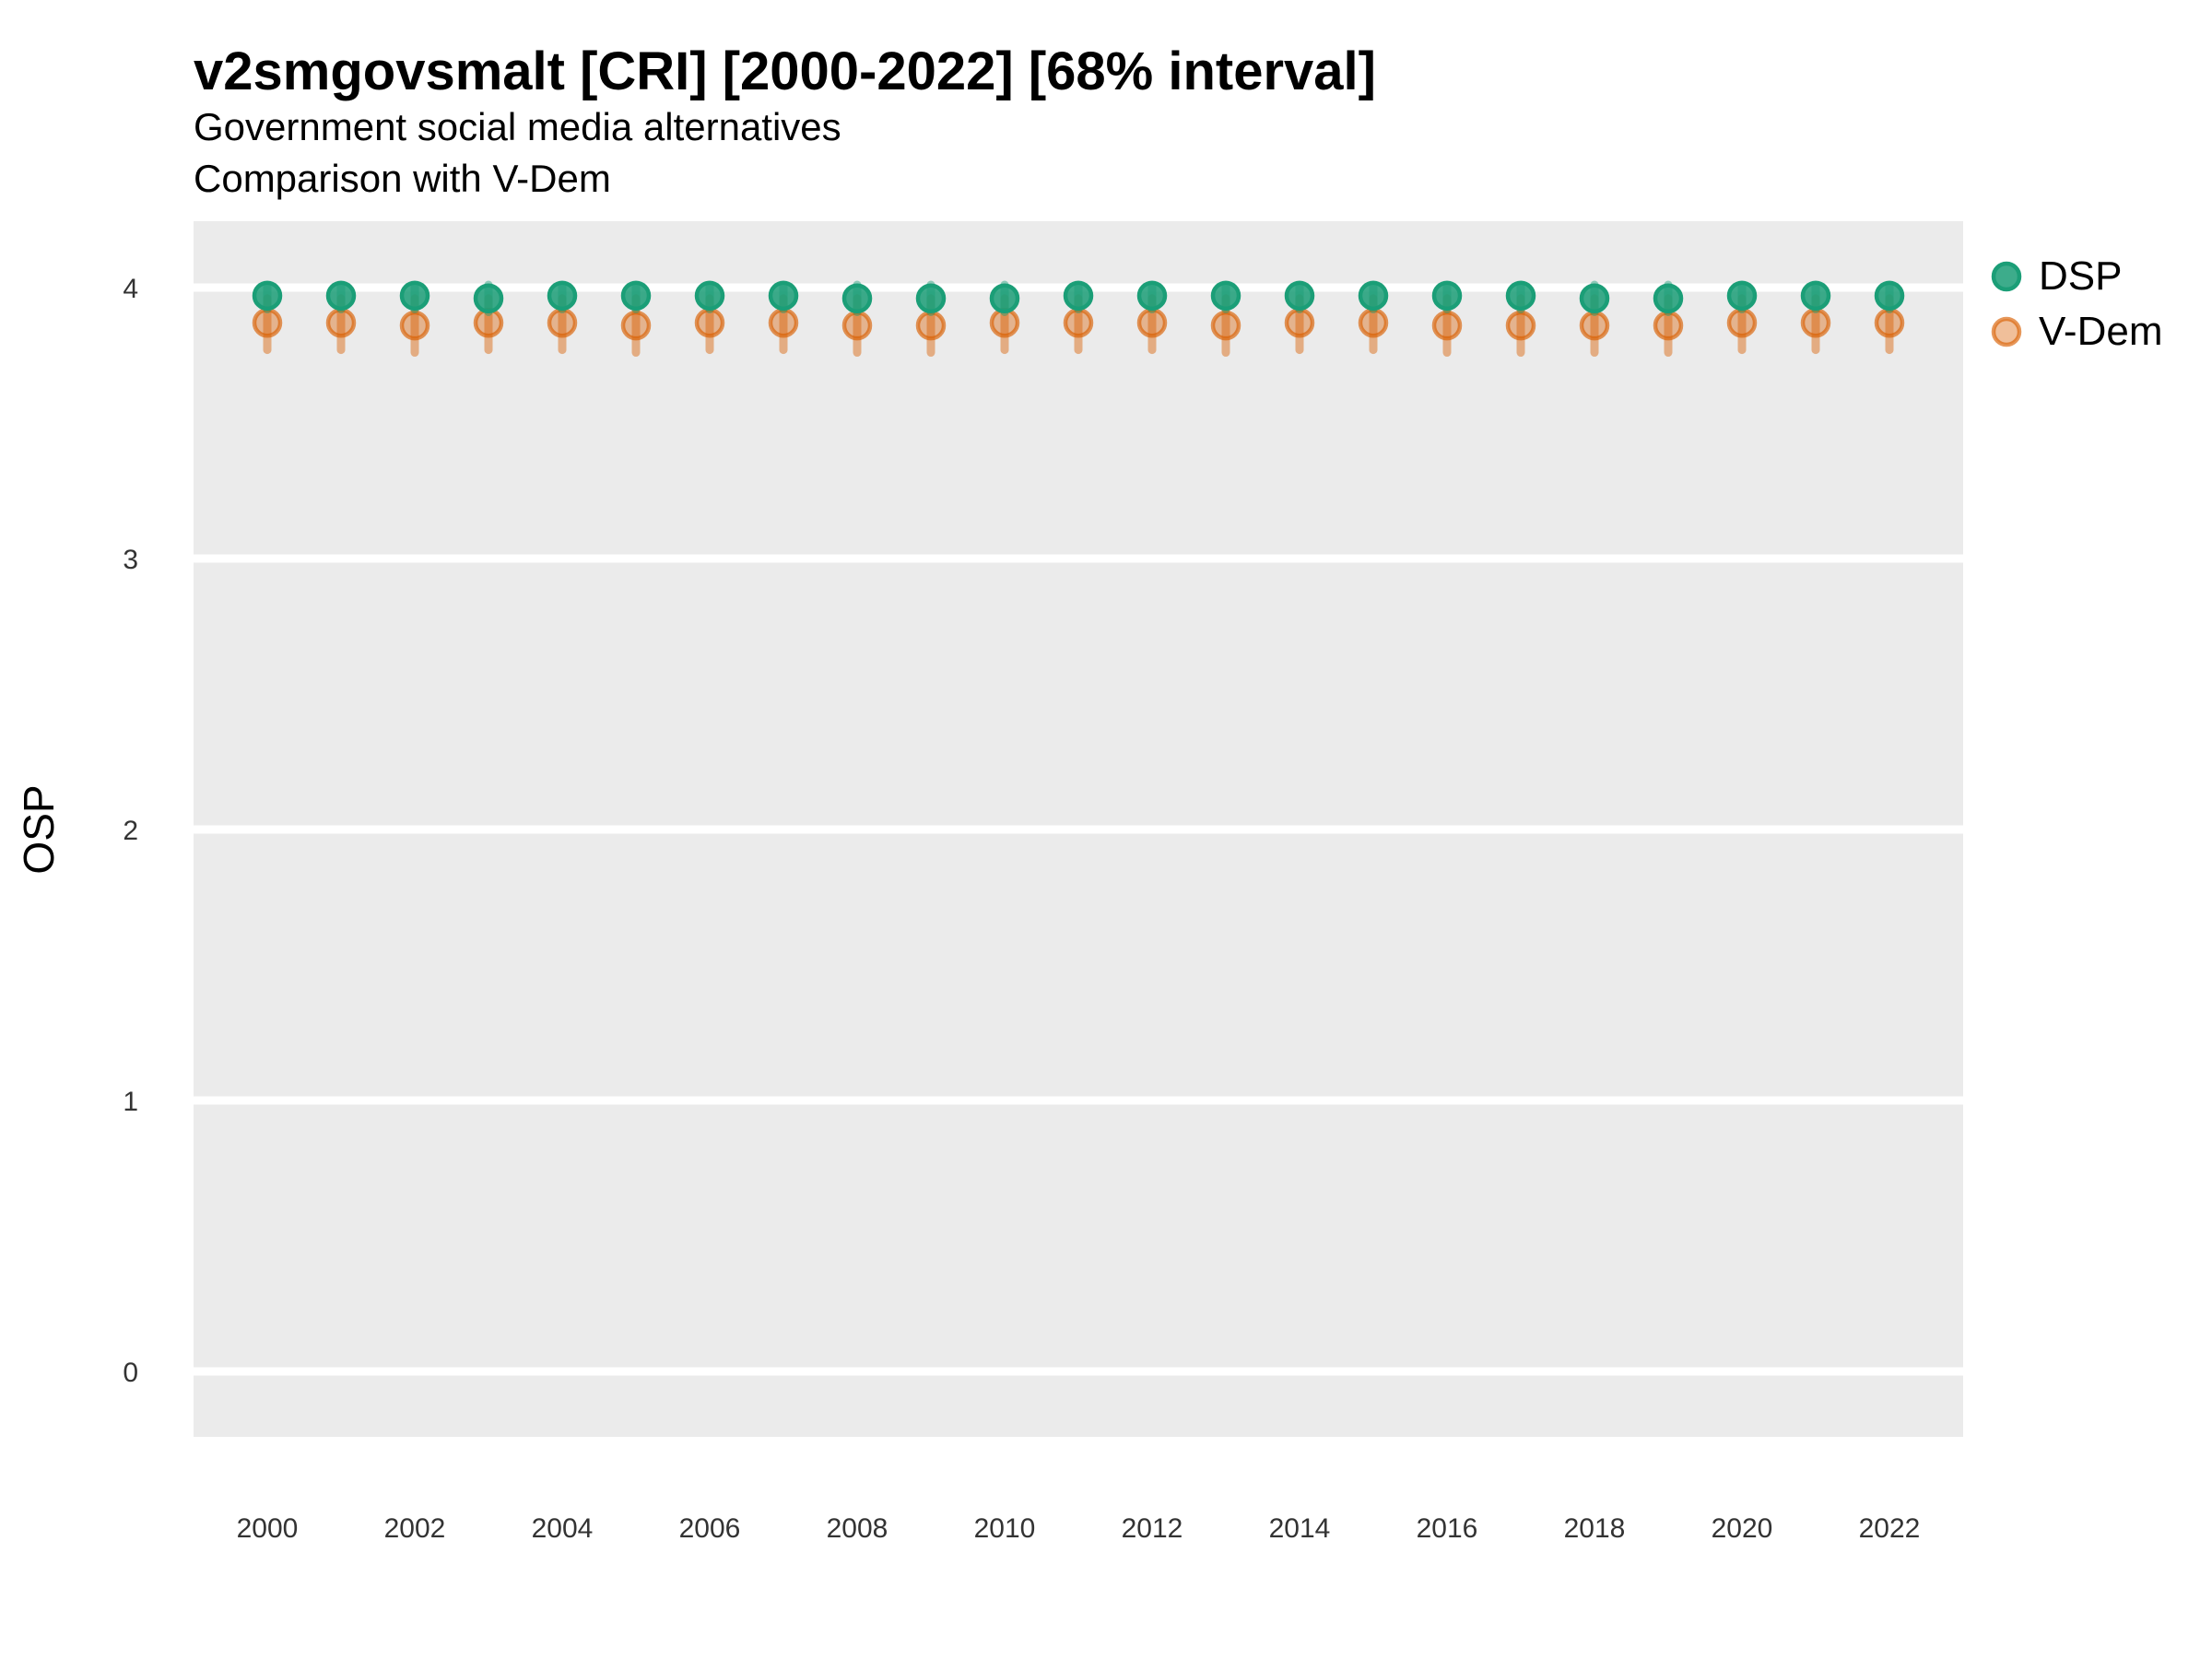  What do you see at coordinates (130, 1373) in the screenshot?
I see `y-tick-label-0: 0` at bounding box center [130, 1373].